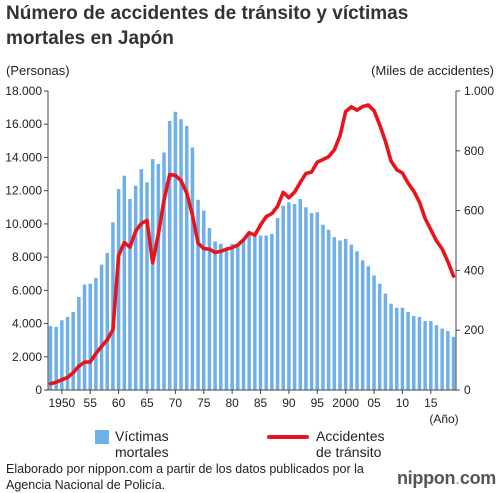 This screenshot has height=493, width=500. What do you see at coordinates (474, 330) in the screenshot?
I see `right-axis-tick-label: 200` at bounding box center [474, 330].